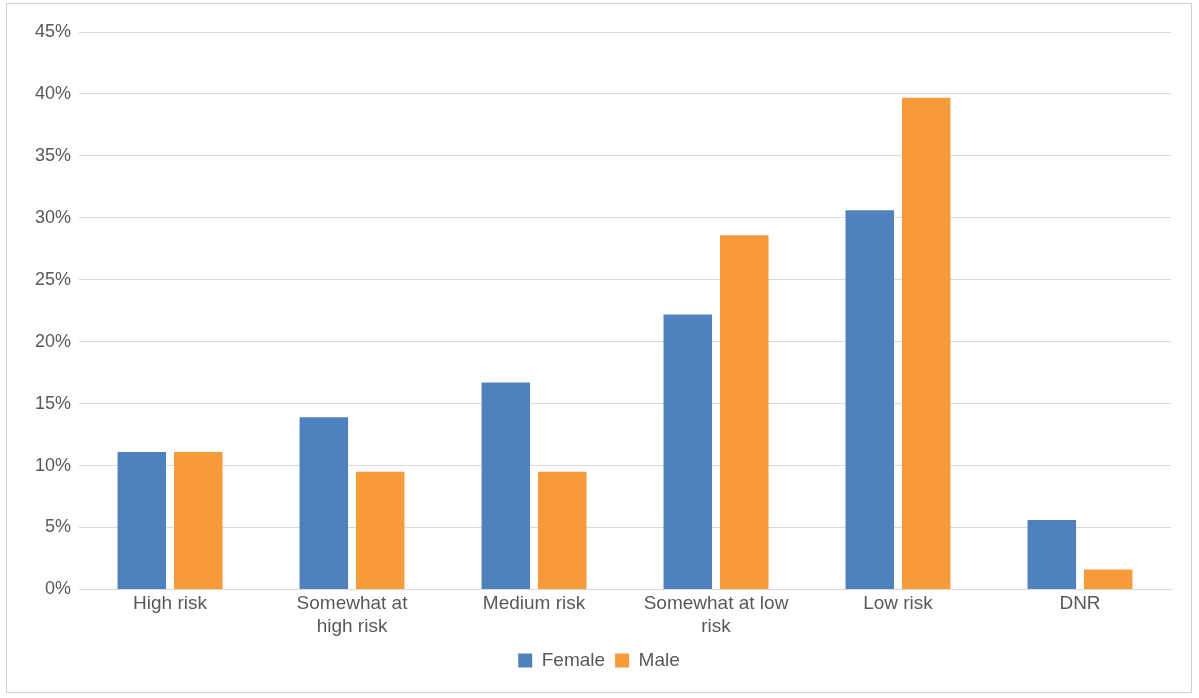 This screenshot has width=1199, height=698. I want to click on x-tick-label: Somewhat at high risk, so click(352, 614).